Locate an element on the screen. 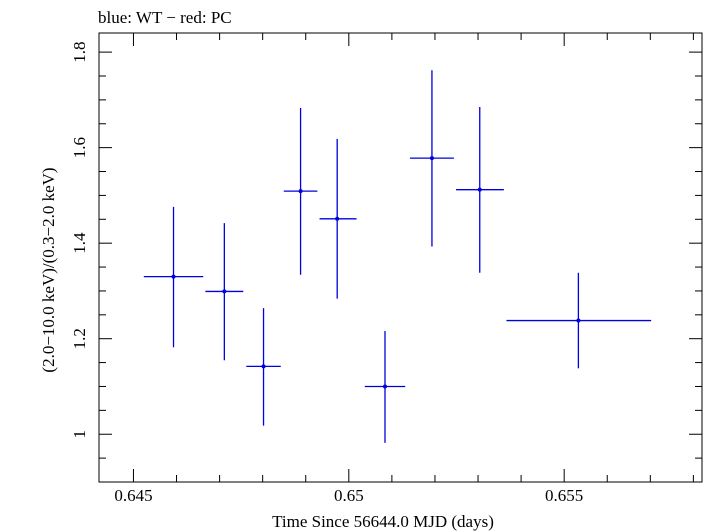 This screenshot has height=532, width=705. chart-title: blue: WT − red: PC is located at coordinates (165, 17).